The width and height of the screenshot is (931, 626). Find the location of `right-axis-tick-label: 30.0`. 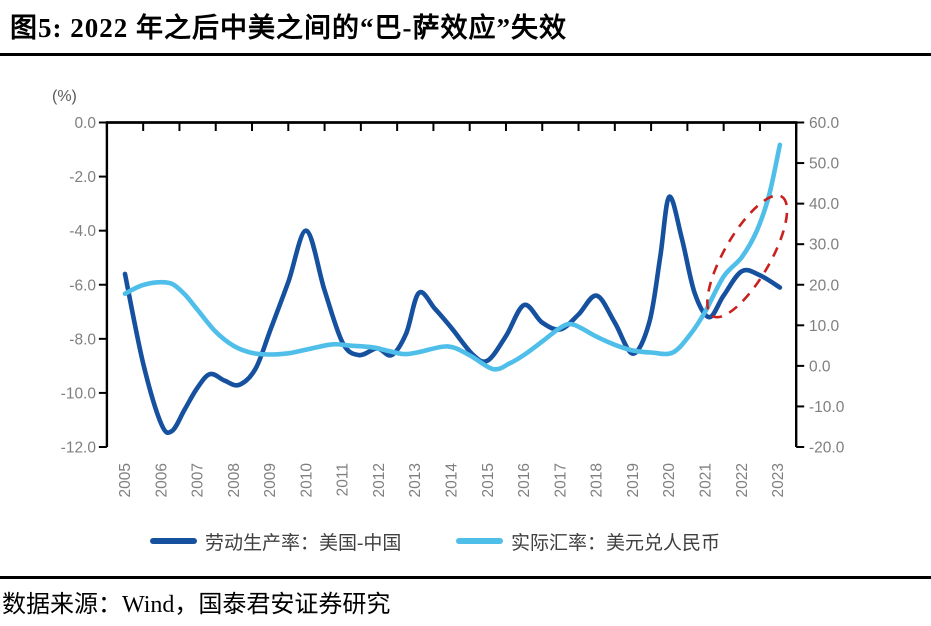

right-axis-tick-label: 30.0 is located at coordinates (824, 245).